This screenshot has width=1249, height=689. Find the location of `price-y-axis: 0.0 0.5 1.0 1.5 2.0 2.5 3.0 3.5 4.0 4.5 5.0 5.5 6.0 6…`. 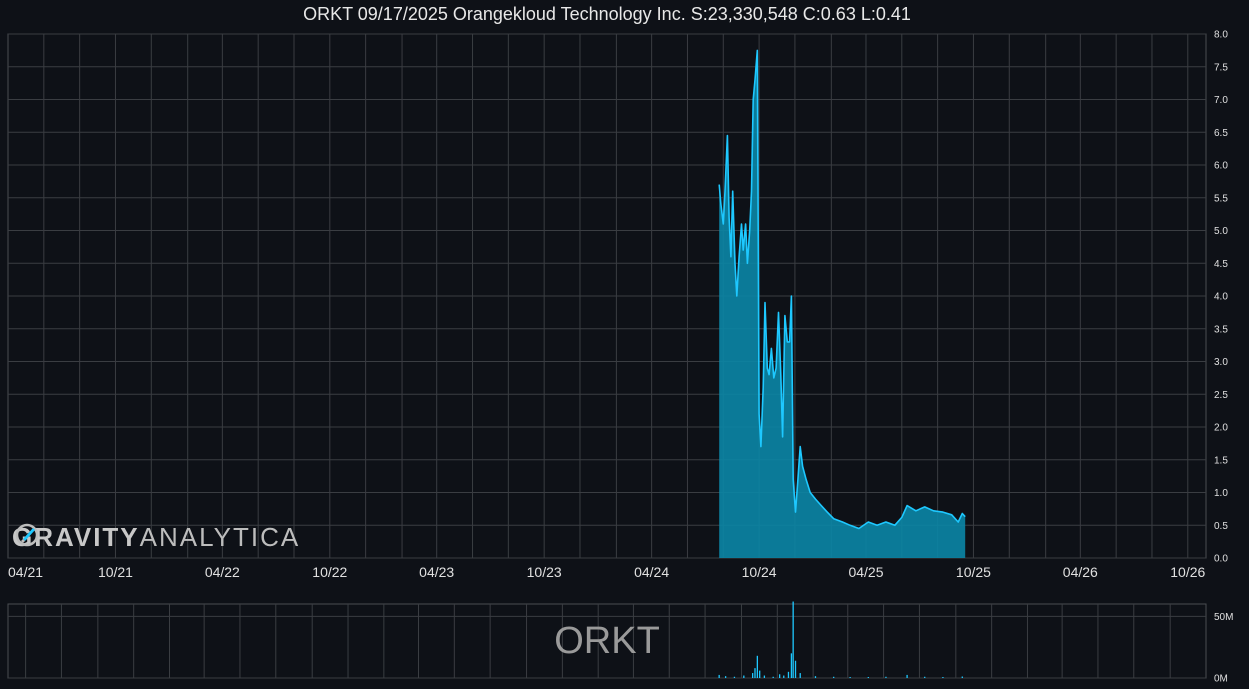

price-y-axis: 0.0 0.5 1.0 1.5 2.0 2.5 3.0 3.5 4.0 4.5 5.0 5.5 6.0 6… is located at coordinates (1221, 297).